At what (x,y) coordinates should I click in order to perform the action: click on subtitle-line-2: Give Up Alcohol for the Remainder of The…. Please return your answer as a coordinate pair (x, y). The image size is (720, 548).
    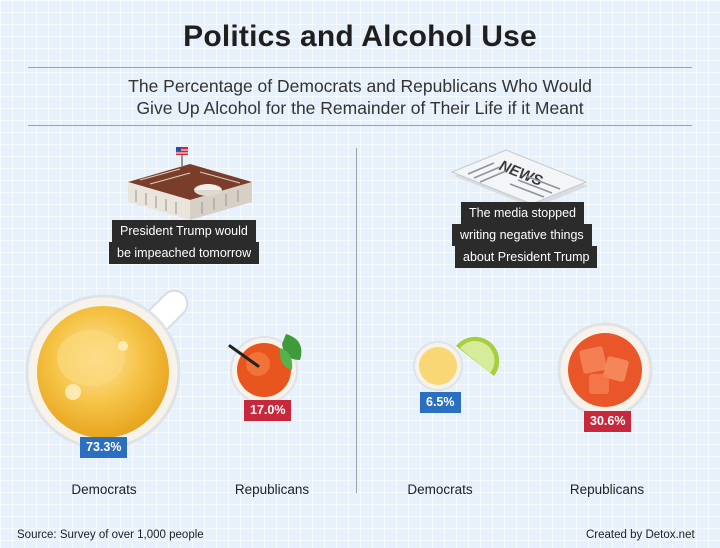
    Looking at the image, I should click on (360, 108).